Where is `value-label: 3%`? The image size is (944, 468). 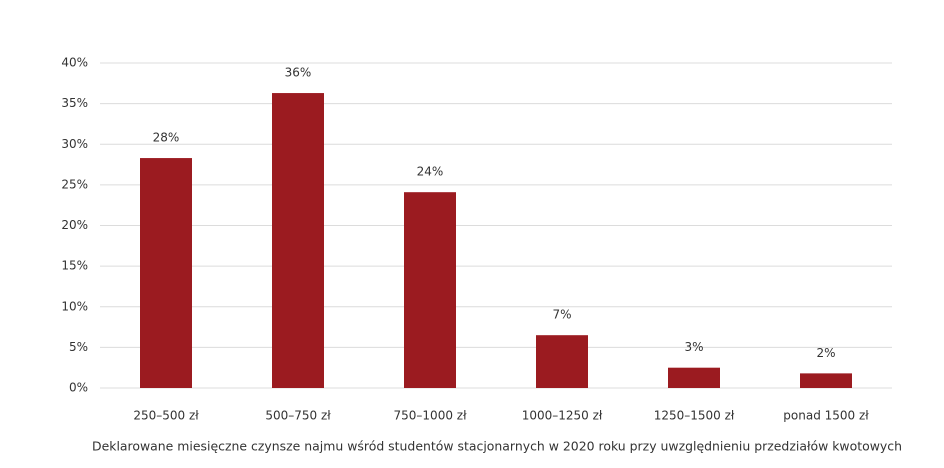
value-label: 3% is located at coordinates (693, 347).